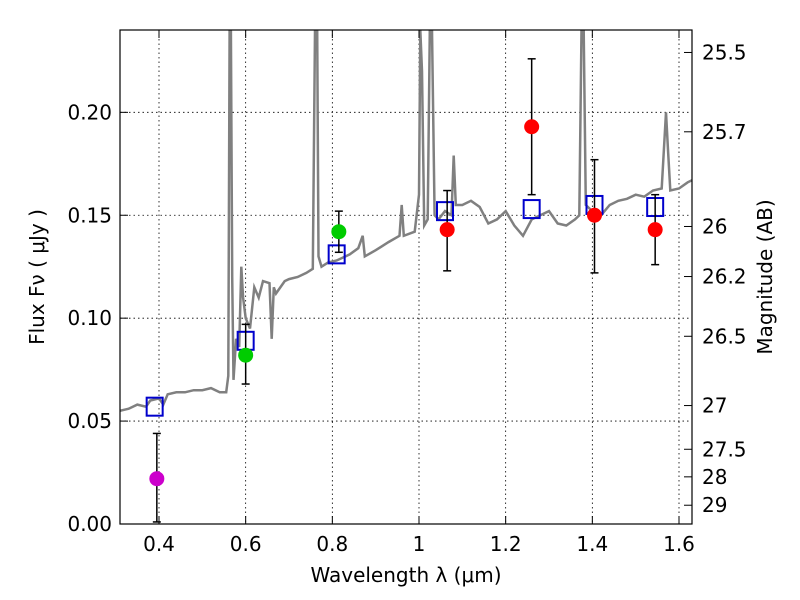  What do you see at coordinates (405, 575) in the screenshot?
I see `x-axis-label: Wavelength λ (μm)` at bounding box center [405, 575].